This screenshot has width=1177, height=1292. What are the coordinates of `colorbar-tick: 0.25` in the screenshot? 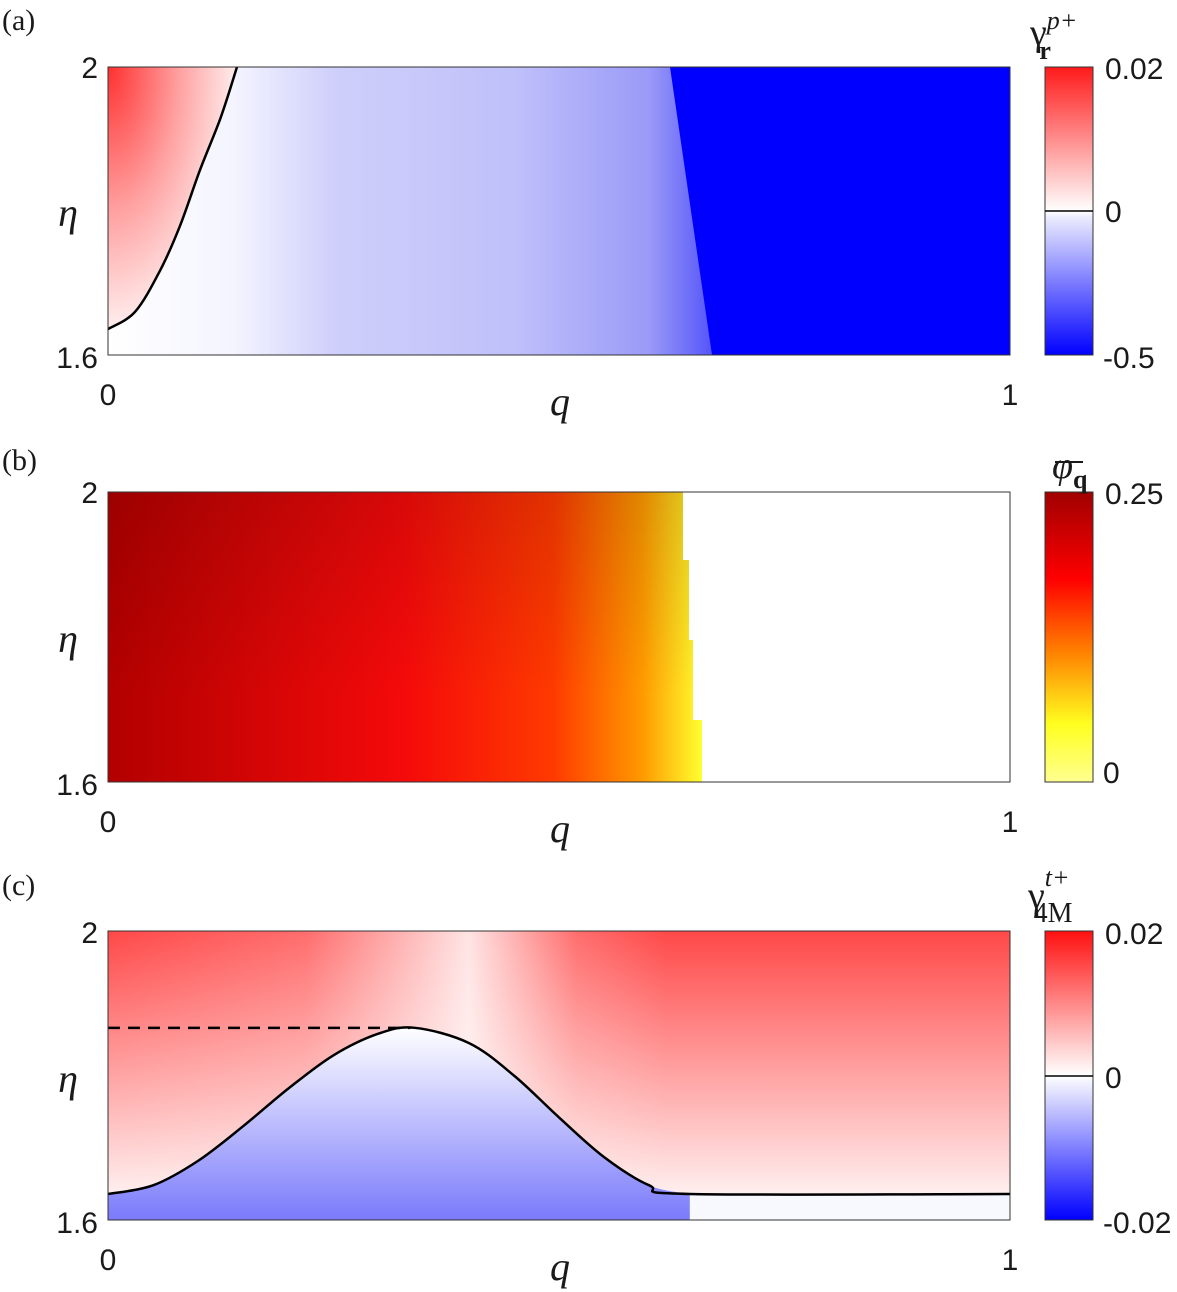 It's located at (1134, 494).